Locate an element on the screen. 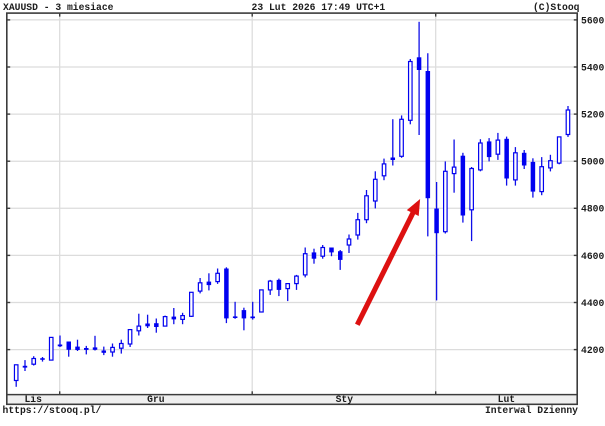  svg-text: (C)Stooq is located at coordinates (556, 7).